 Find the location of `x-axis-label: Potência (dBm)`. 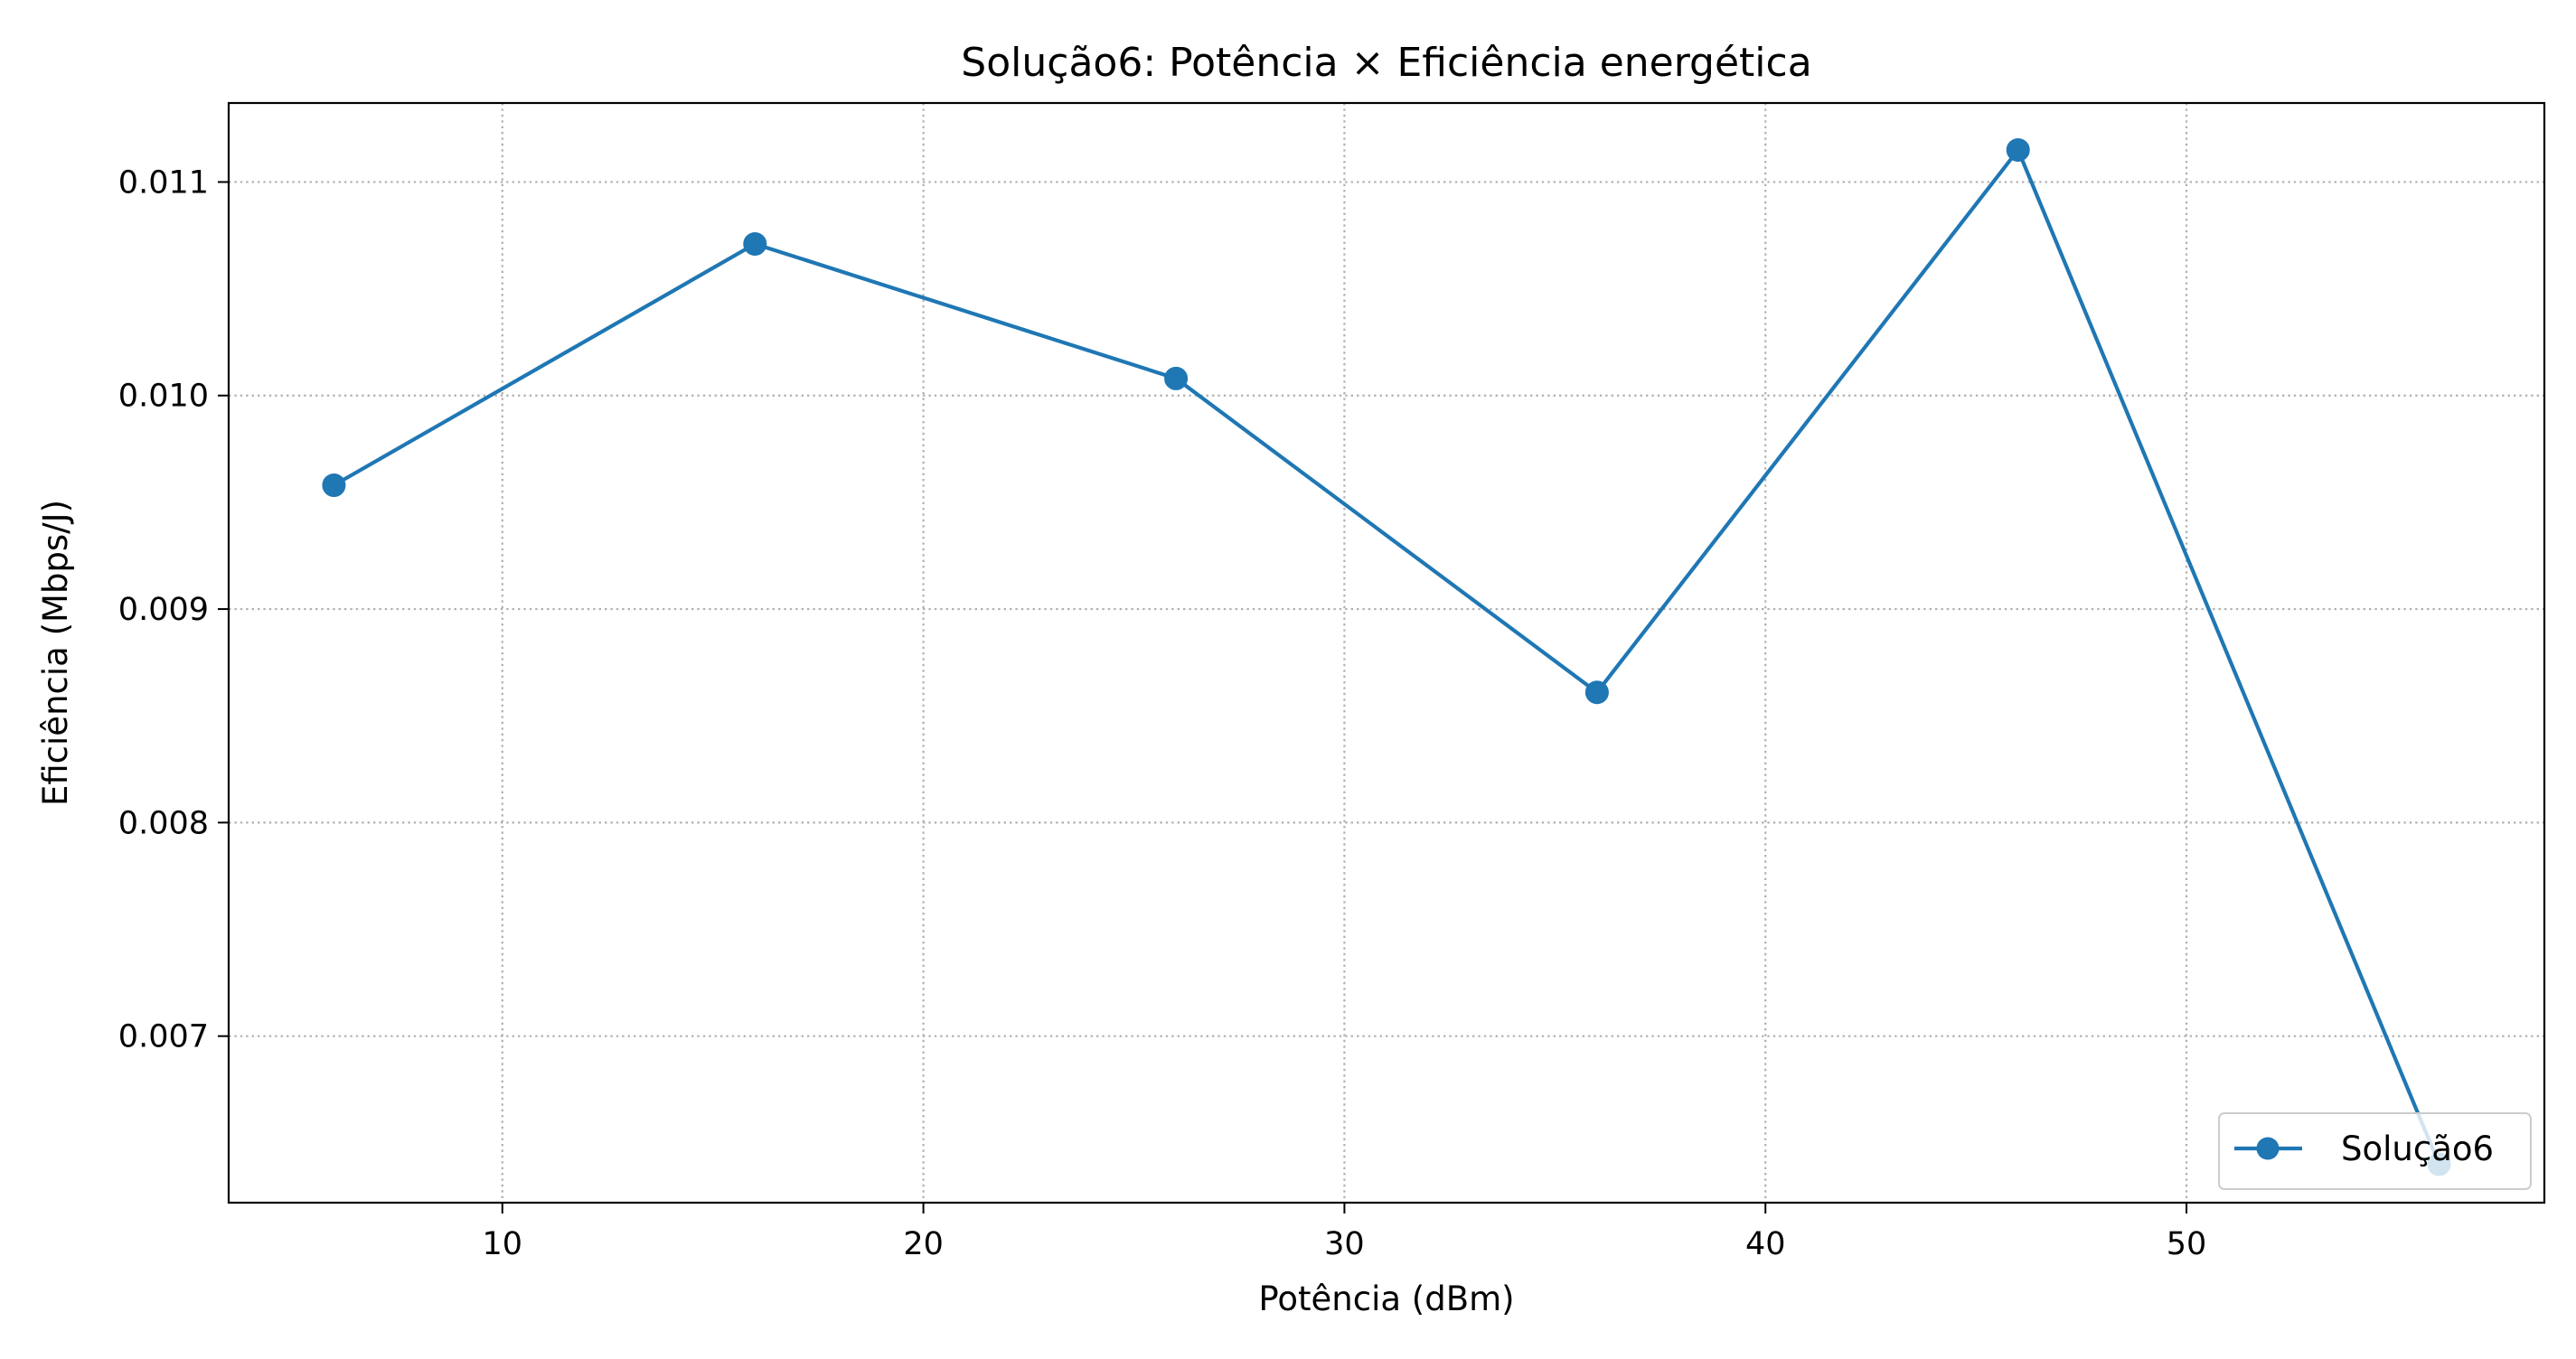

x-axis-label: Potência (dBm) is located at coordinates (1386, 1298).